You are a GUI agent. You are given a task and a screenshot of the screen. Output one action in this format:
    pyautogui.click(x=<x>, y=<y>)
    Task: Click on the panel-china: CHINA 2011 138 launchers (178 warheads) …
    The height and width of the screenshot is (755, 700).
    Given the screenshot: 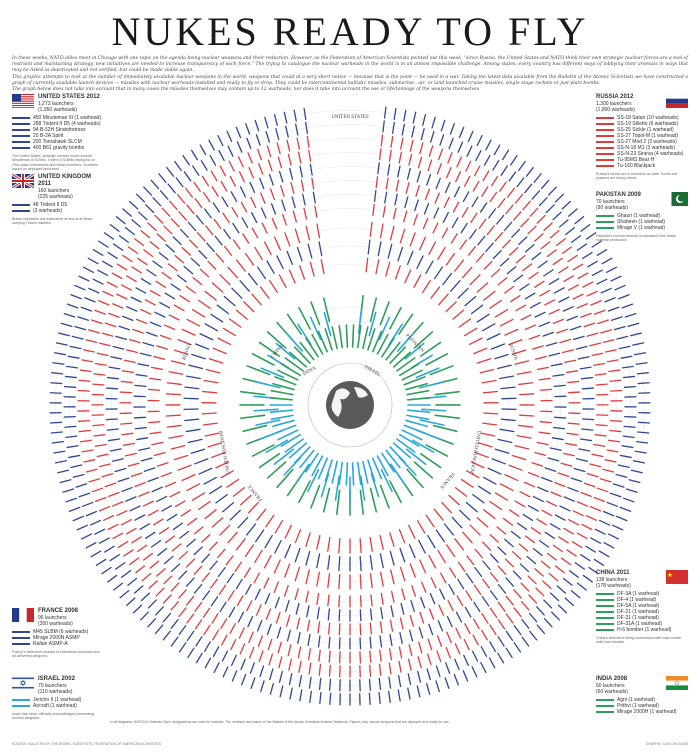 What is the action you would take?
    pyautogui.click(x=642, y=607)
    